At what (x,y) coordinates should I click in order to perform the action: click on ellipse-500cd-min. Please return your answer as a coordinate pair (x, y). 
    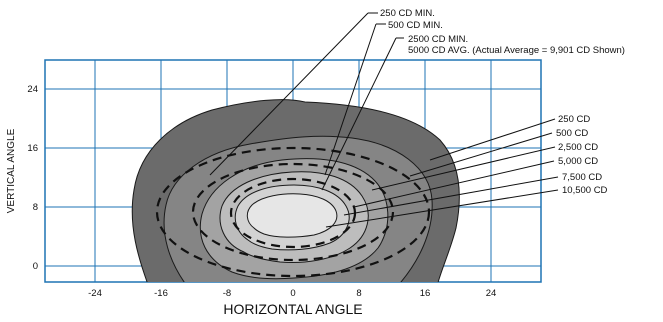
    Looking at the image, I should click on (293, 212).